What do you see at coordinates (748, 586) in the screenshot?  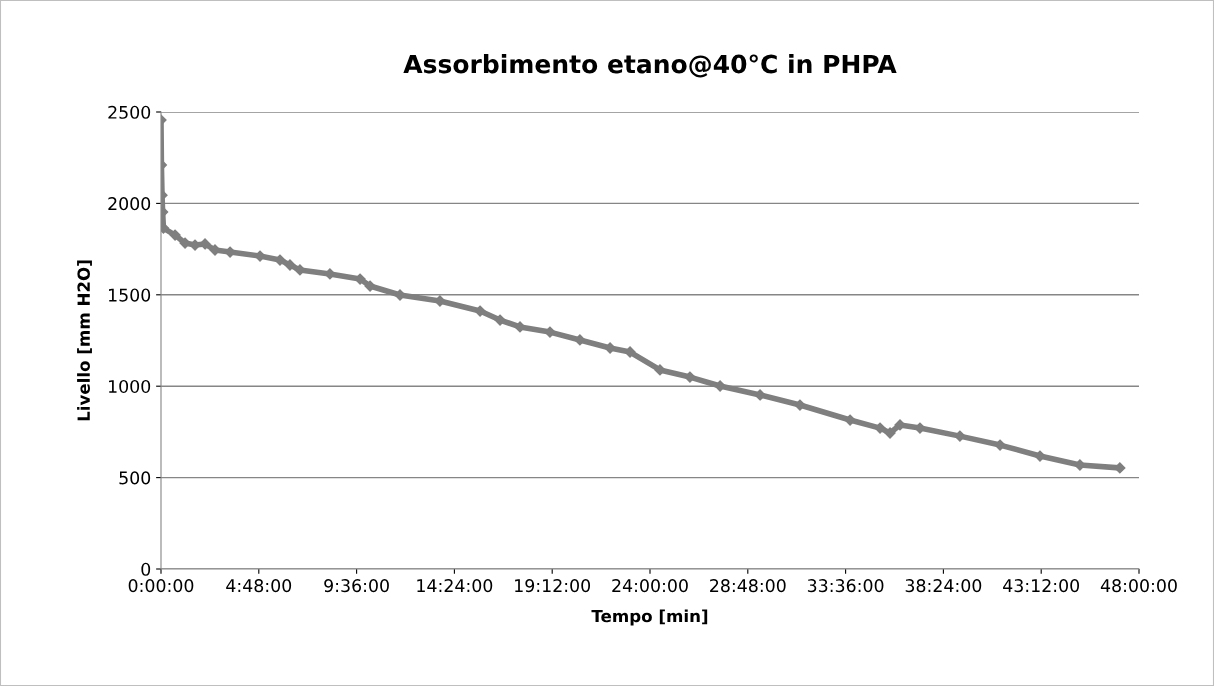 I see `x-tick-label: 28:48:00` at bounding box center [748, 586].